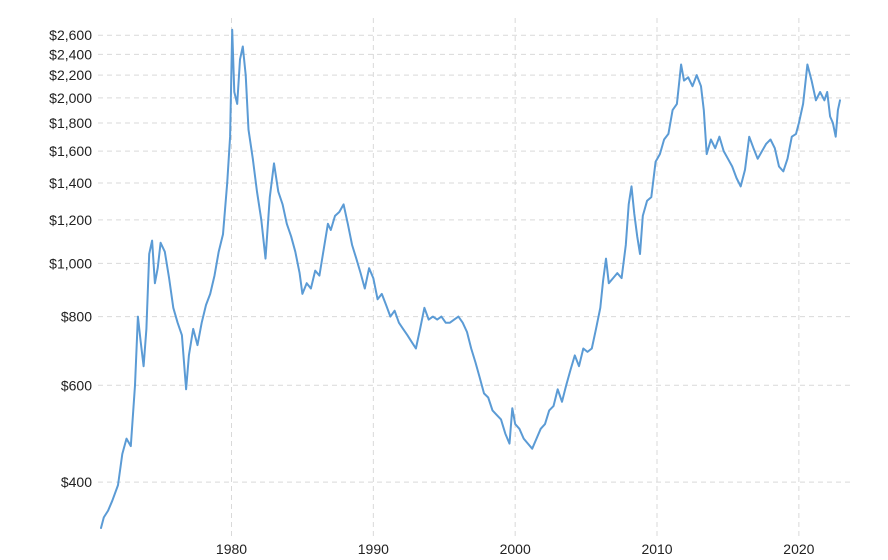  What do you see at coordinates (798, 549) in the screenshot?
I see `x-tick-label: 2020` at bounding box center [798, 549].